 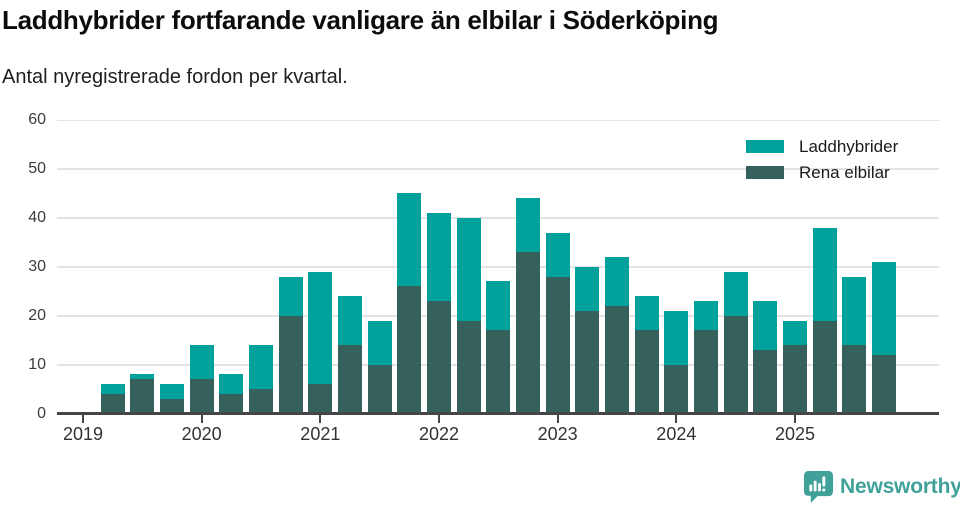 I want to click on legend-item: Rena elbilar, so click(x=822, y=172).